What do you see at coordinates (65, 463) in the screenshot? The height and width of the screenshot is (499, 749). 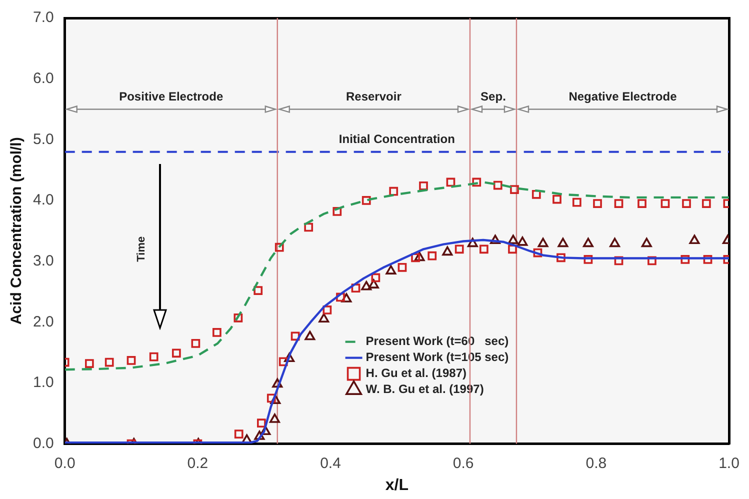 I see `x-tick-label: 0.0` at bounding box center [65, 463].